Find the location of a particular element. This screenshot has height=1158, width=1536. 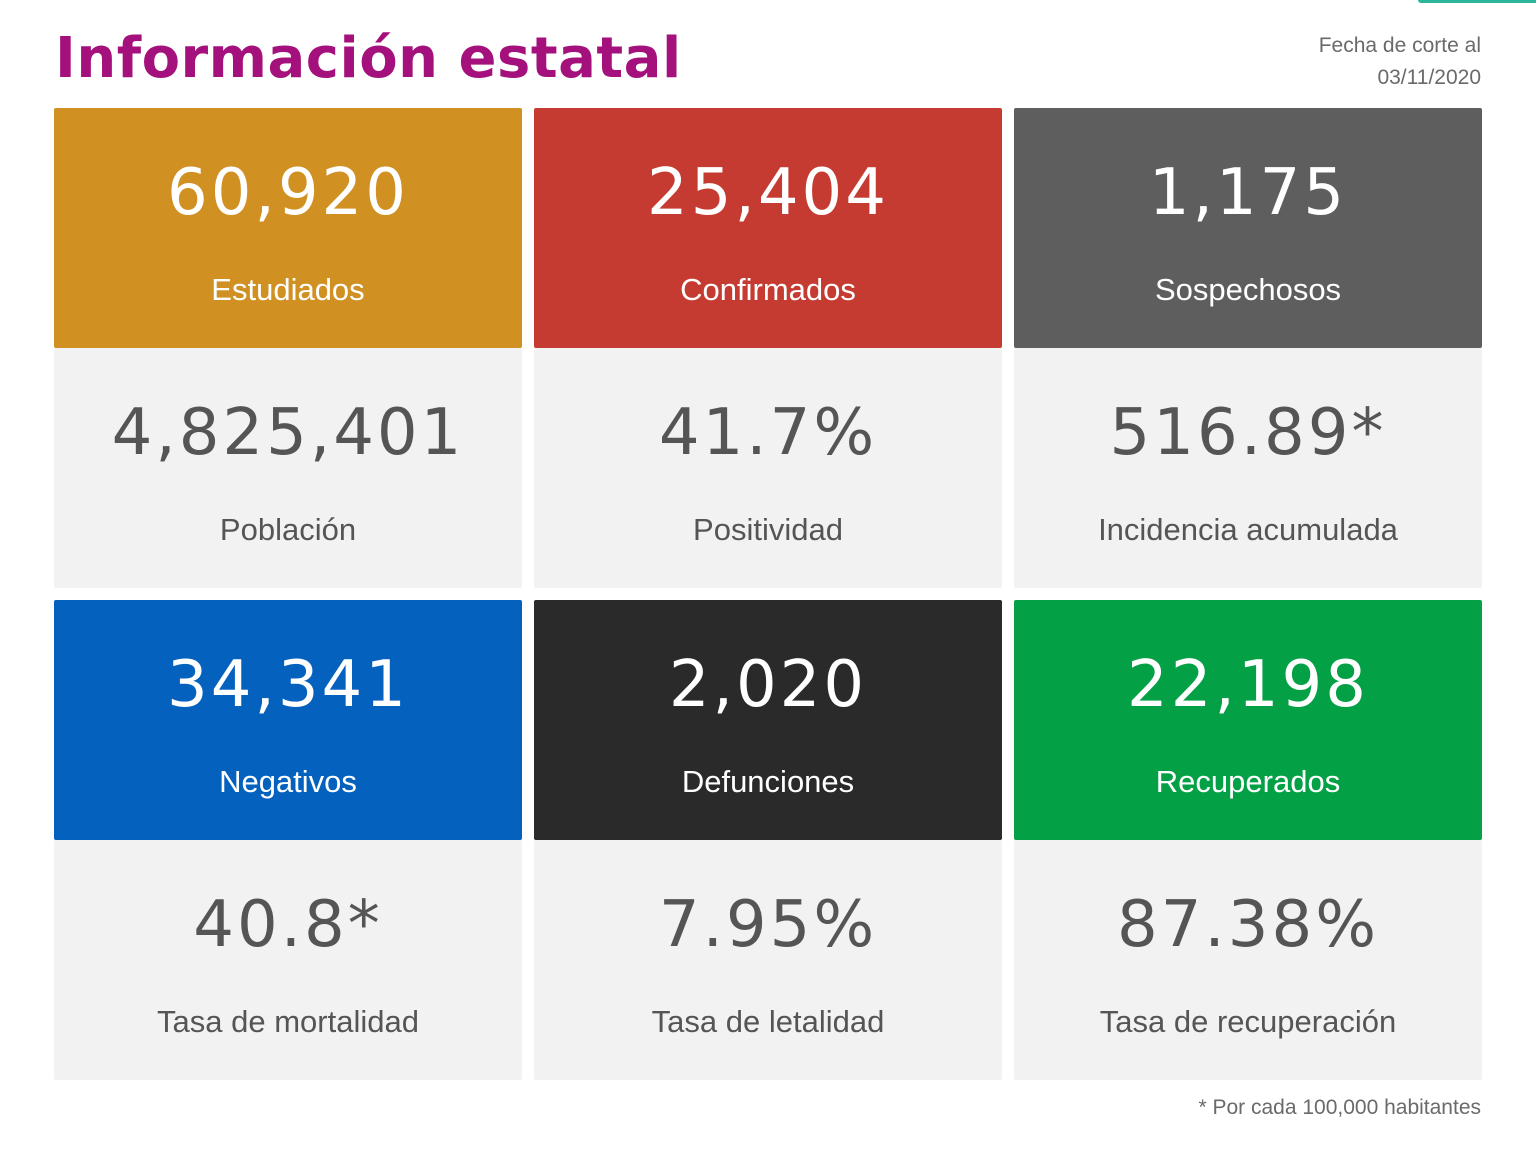

card-value: 34,341 is located at coordinates (288, 685).